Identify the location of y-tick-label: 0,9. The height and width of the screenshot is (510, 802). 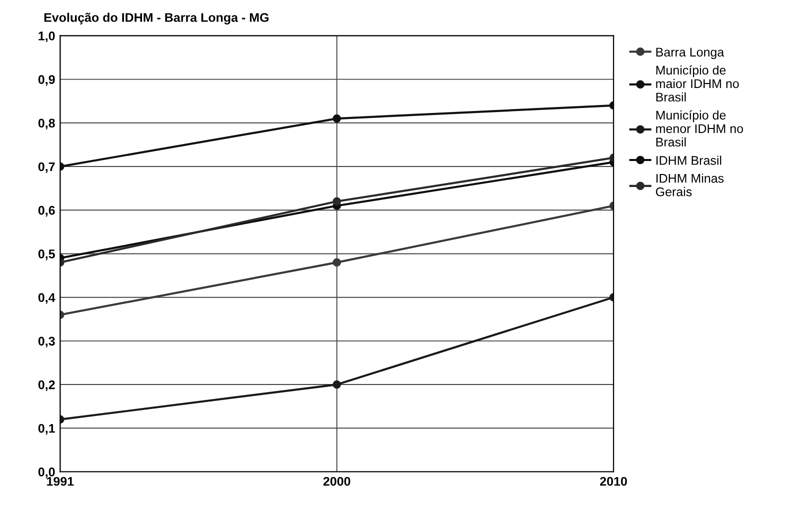
(46, 80).